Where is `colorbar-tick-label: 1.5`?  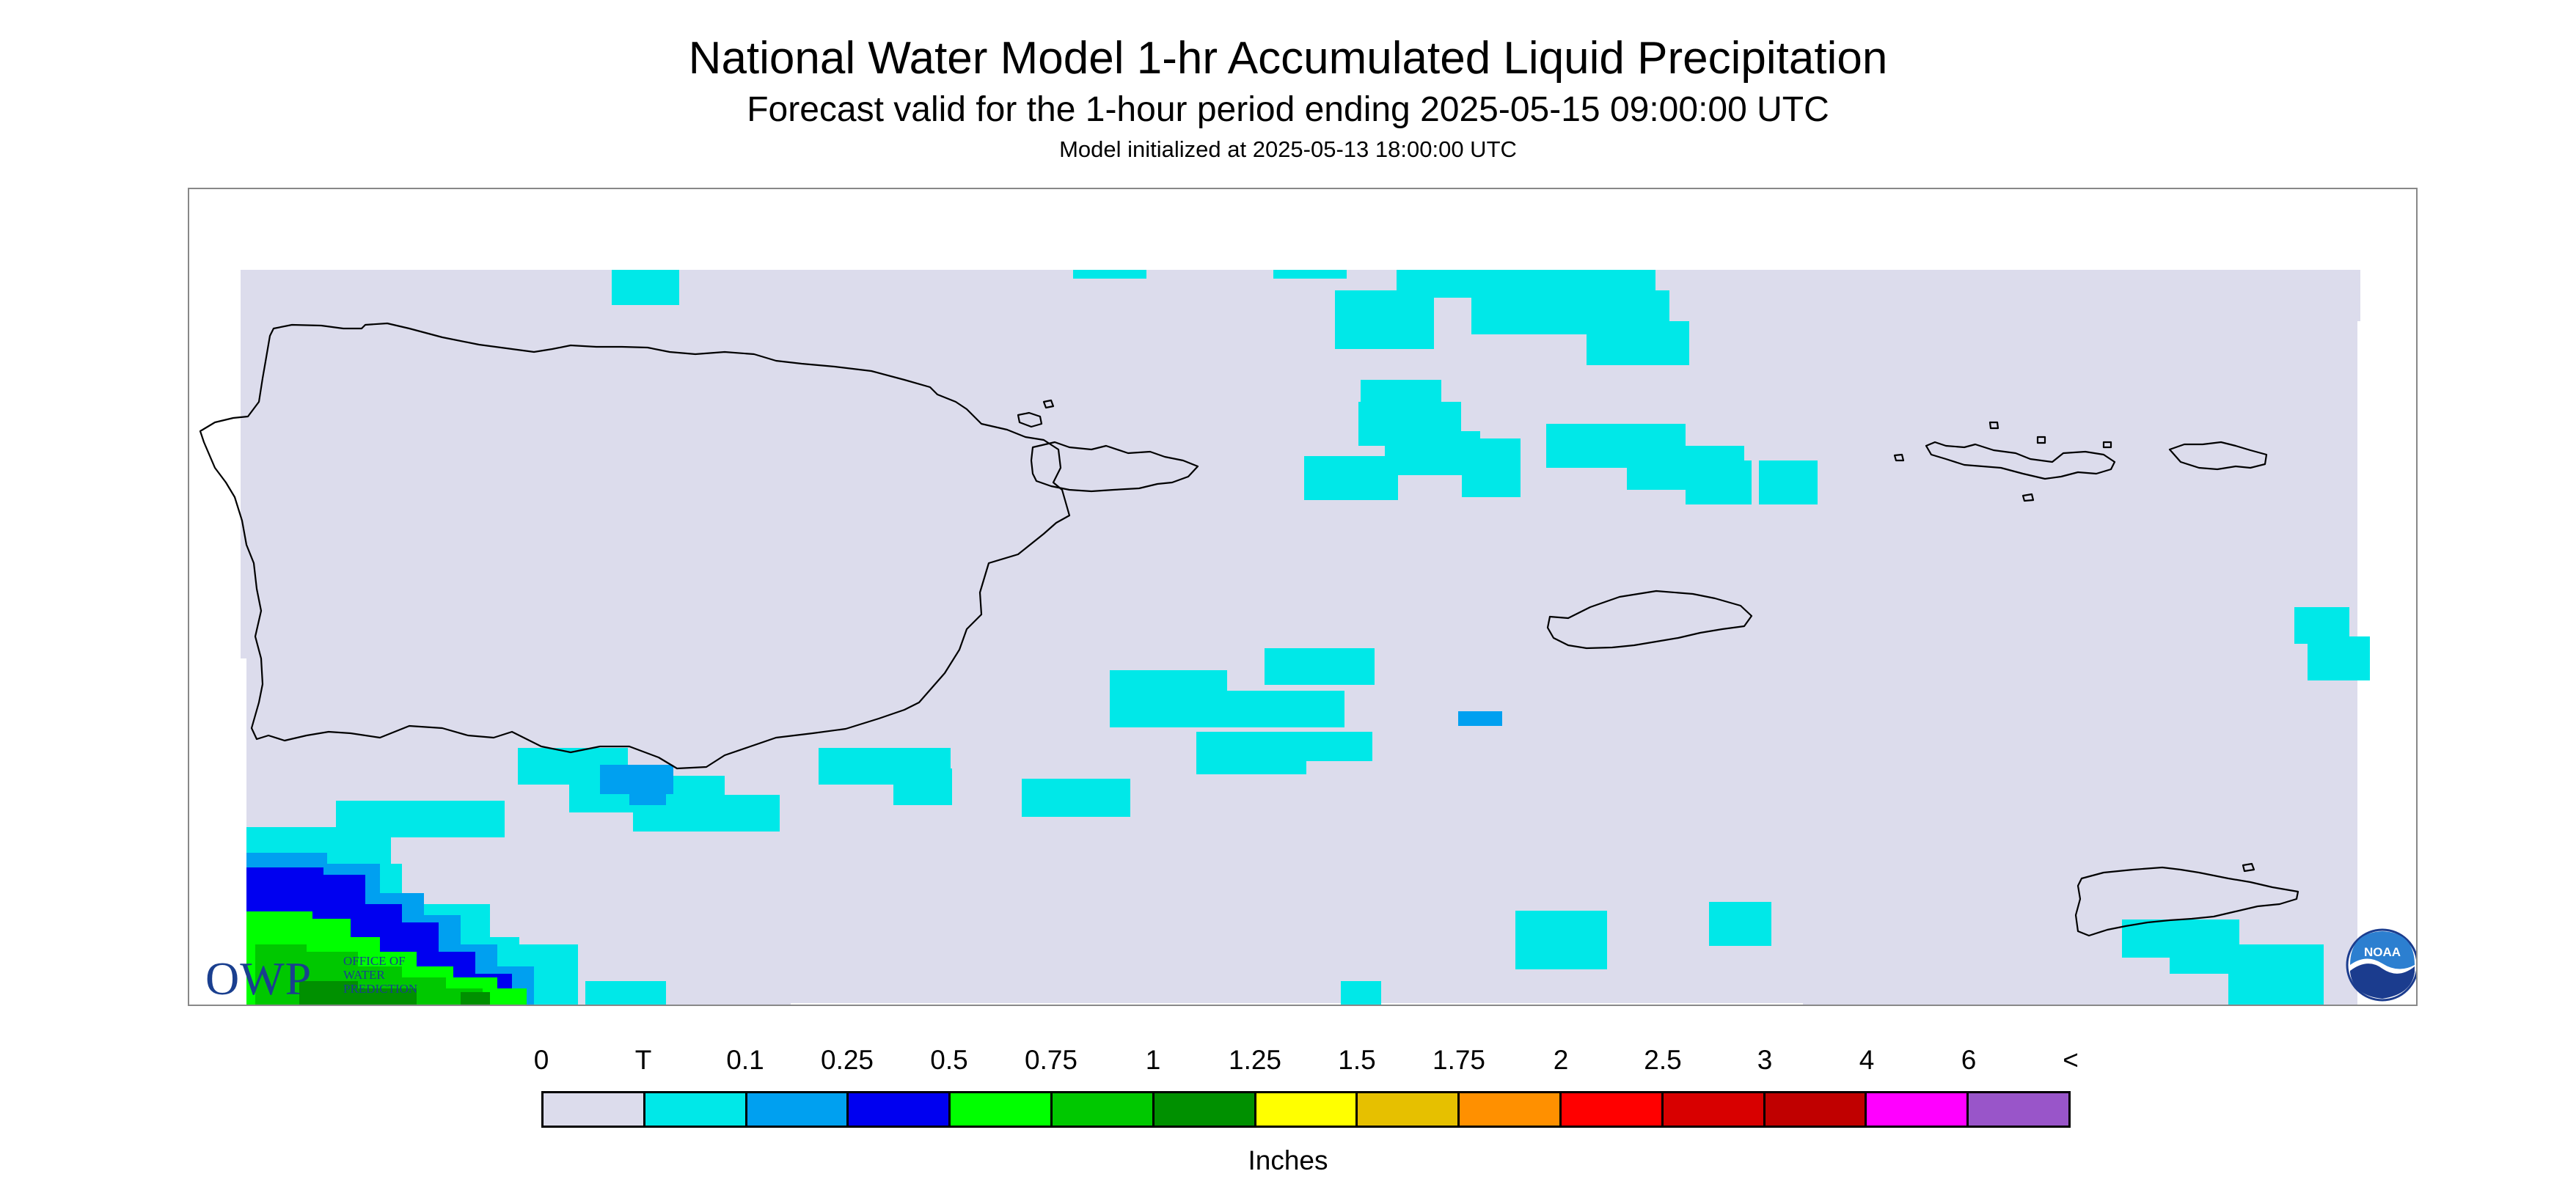
colorbar-tick-label: 1.5 is located at coordinates (1357, 1060).